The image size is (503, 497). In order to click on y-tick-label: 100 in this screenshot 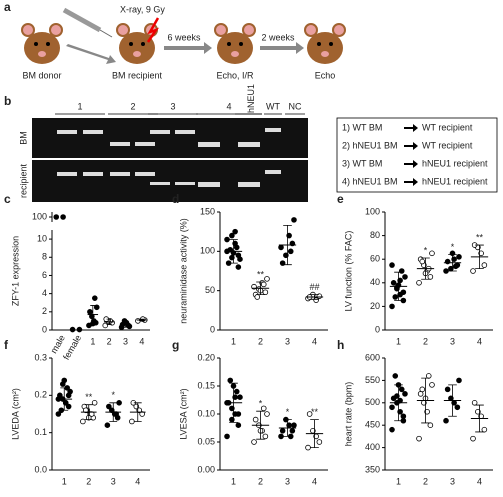, I will do `click(372, 211)`.